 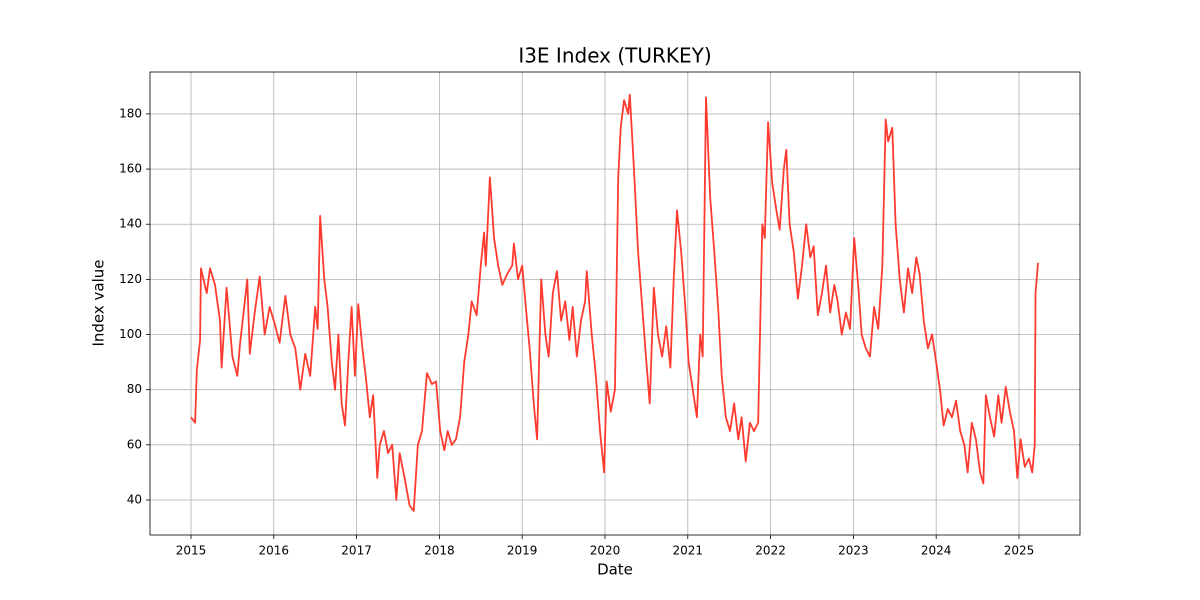 What do you see at coordinates (99, 302) in the screenshot?
I see `y-axis-label: Index value` at bounding box center [99, 302].